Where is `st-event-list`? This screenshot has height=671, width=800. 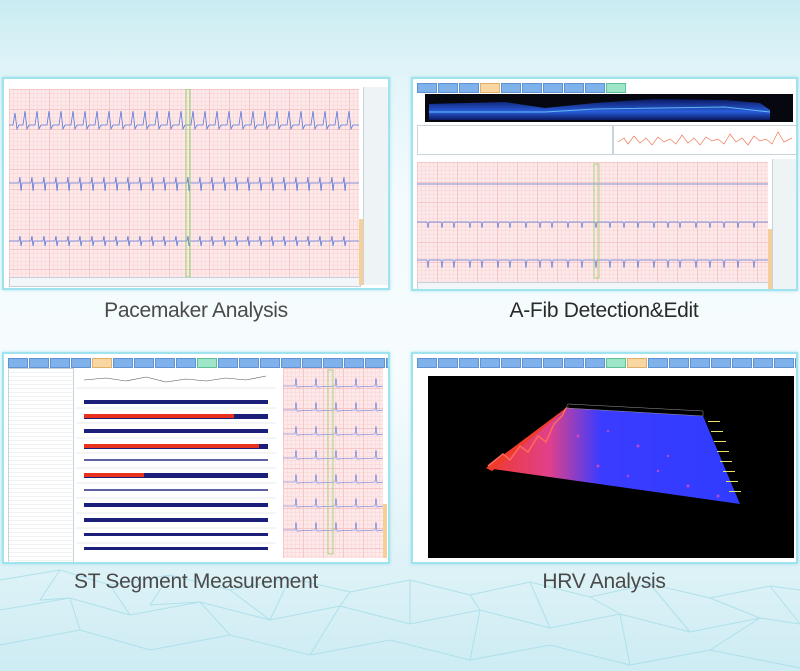 st-event-list is located at coordinates (41, 465).